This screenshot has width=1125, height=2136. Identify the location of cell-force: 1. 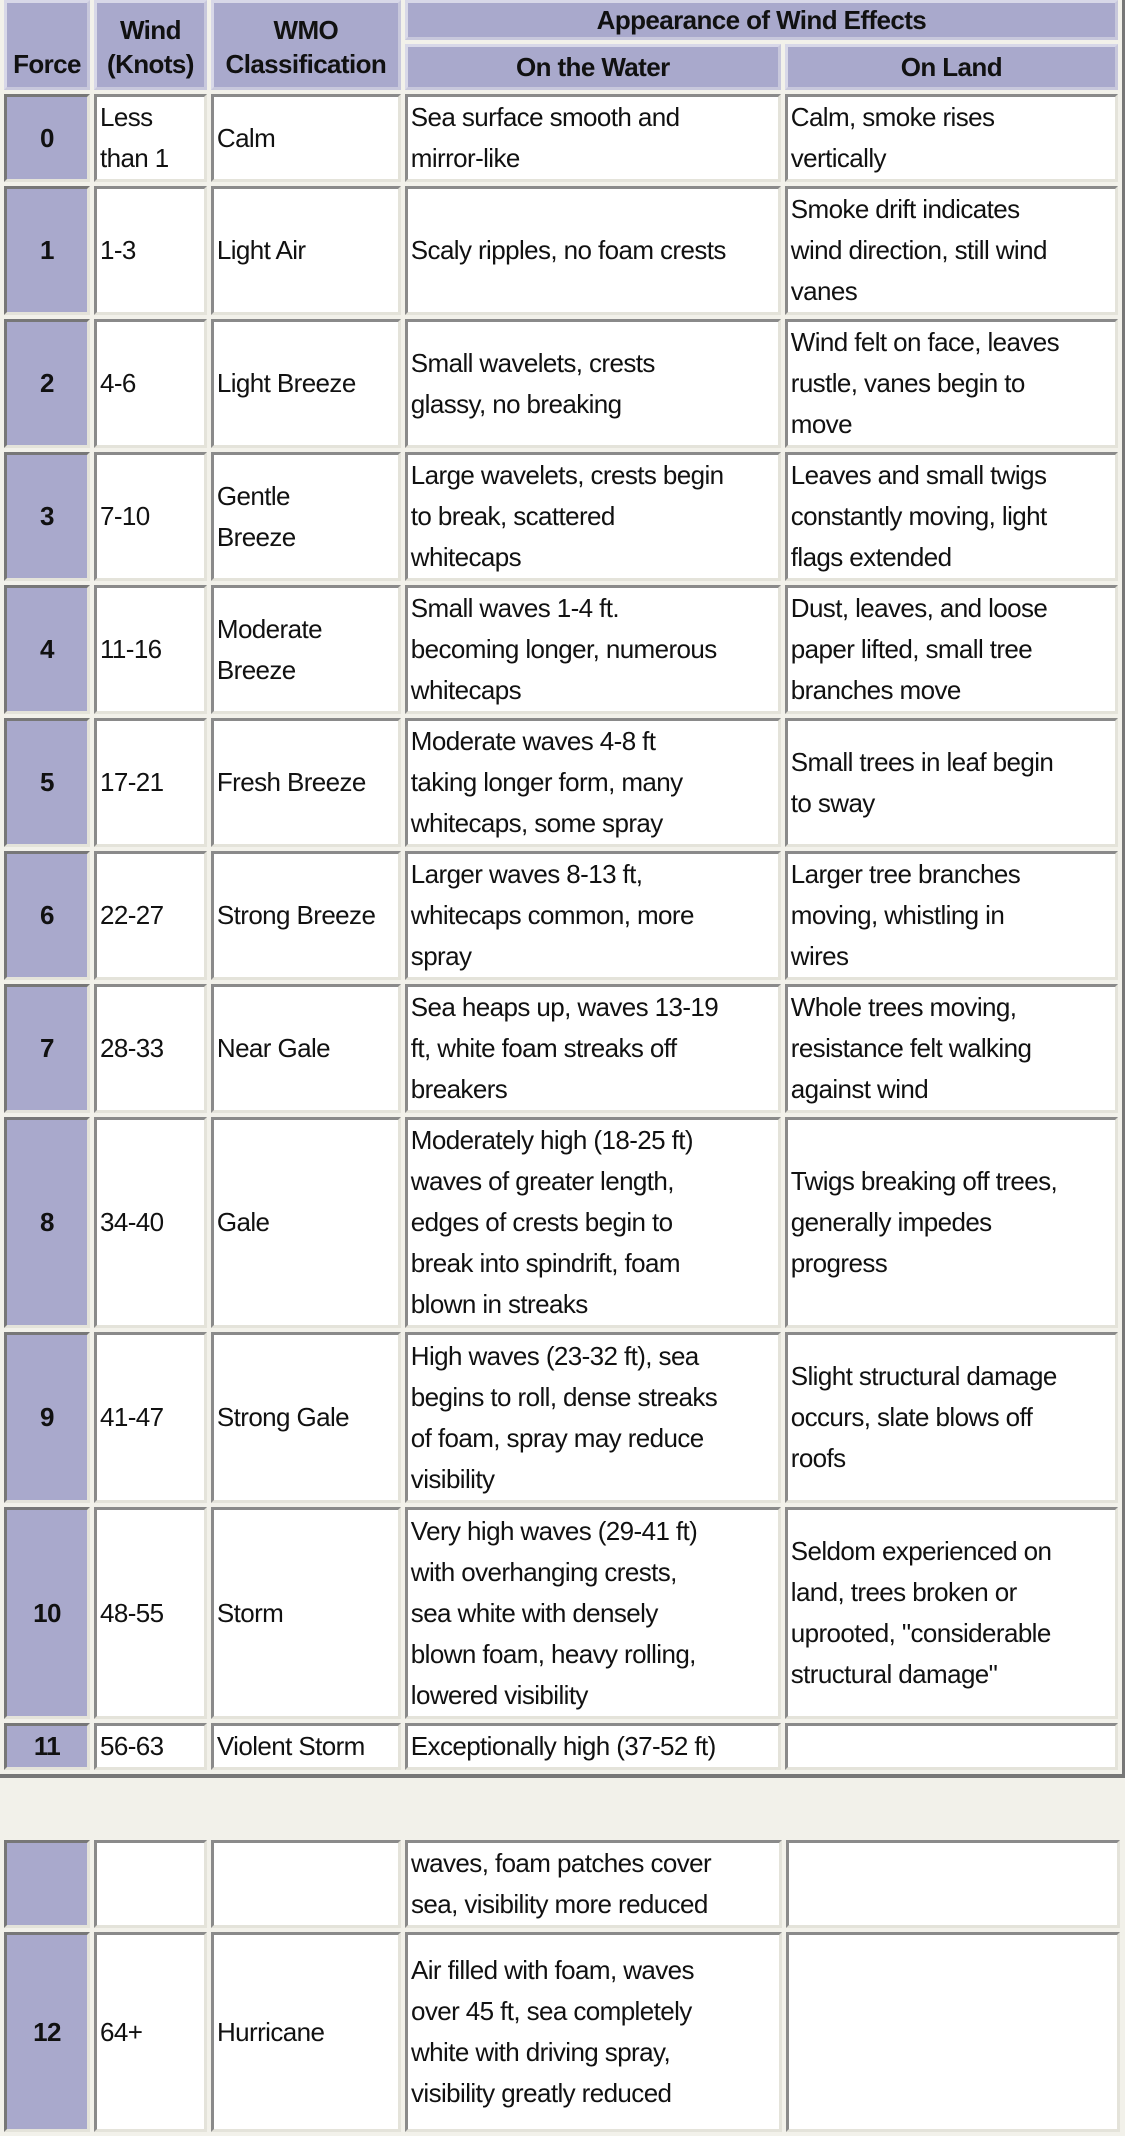
(47, 250).